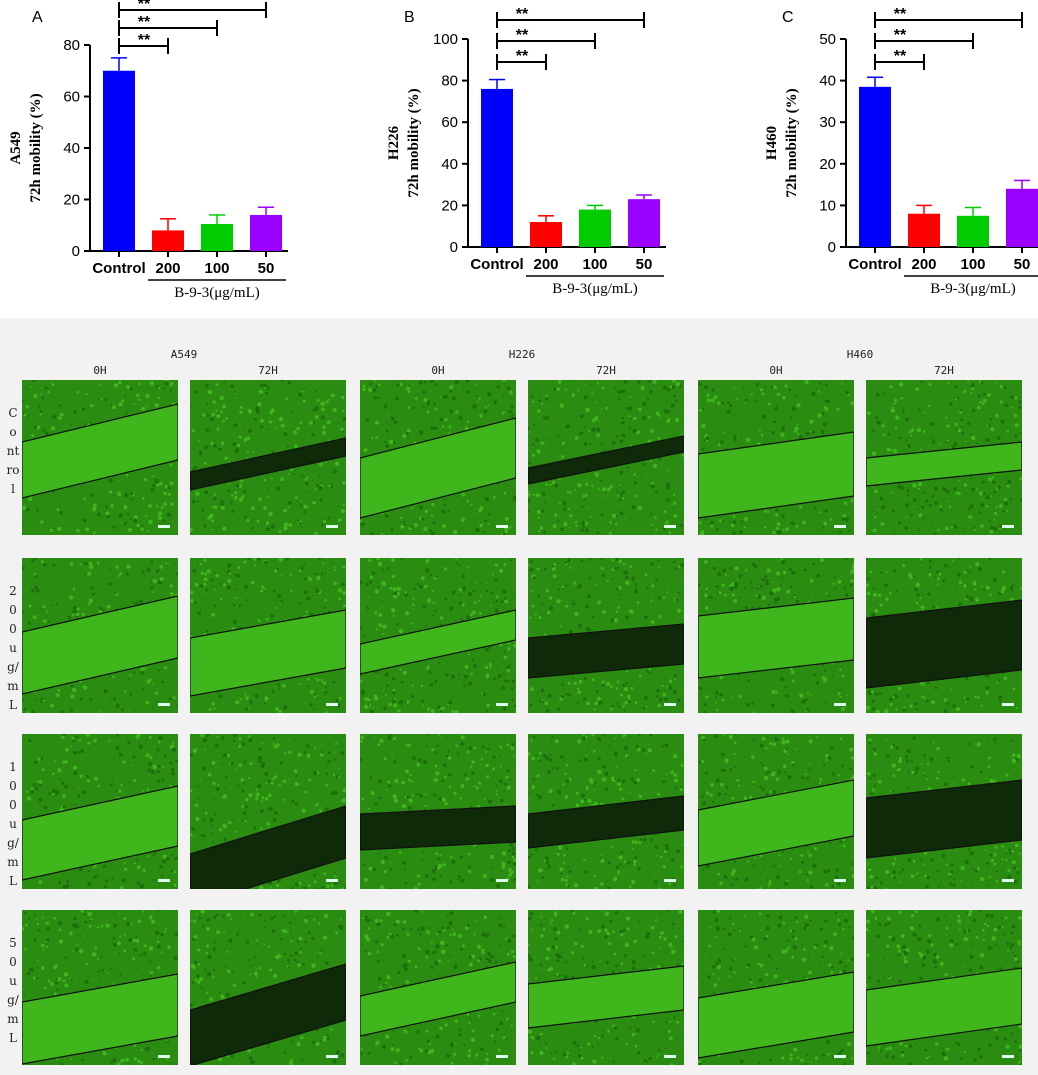 This screenshot has height=1075, width=1038. What do you see at coordinates (772, 143) in the screenshot?
I see `chart-3-ylabel-line1: H460` at bounding box center [772, 143].